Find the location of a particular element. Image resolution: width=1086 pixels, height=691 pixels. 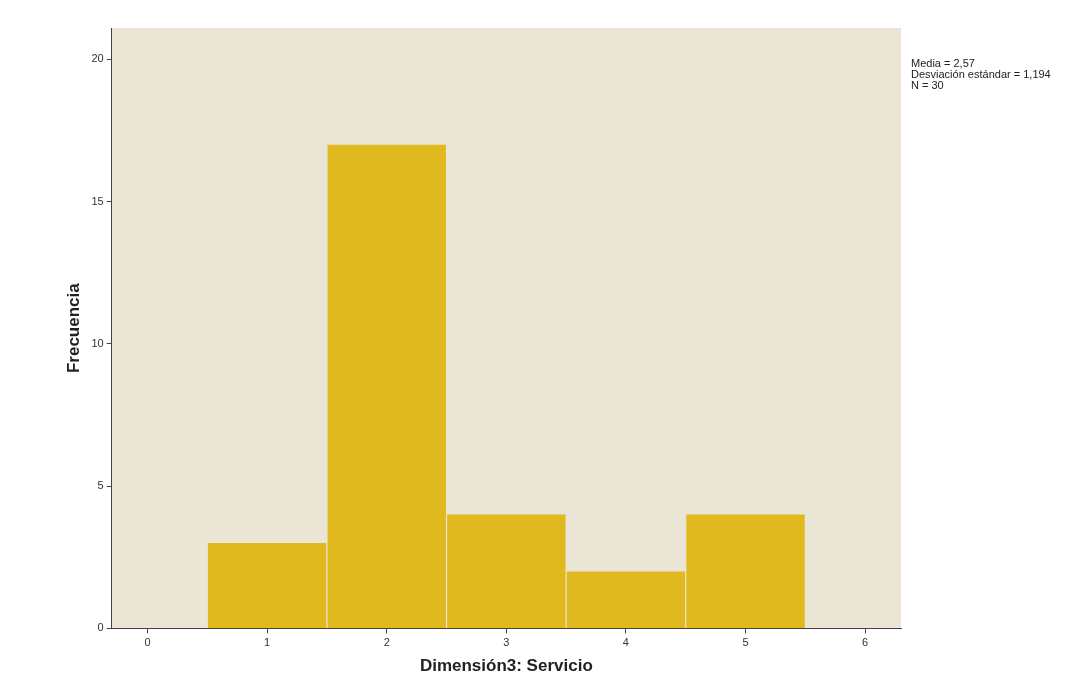

x-tick-label: 5 is located at coordinates (745, 642).